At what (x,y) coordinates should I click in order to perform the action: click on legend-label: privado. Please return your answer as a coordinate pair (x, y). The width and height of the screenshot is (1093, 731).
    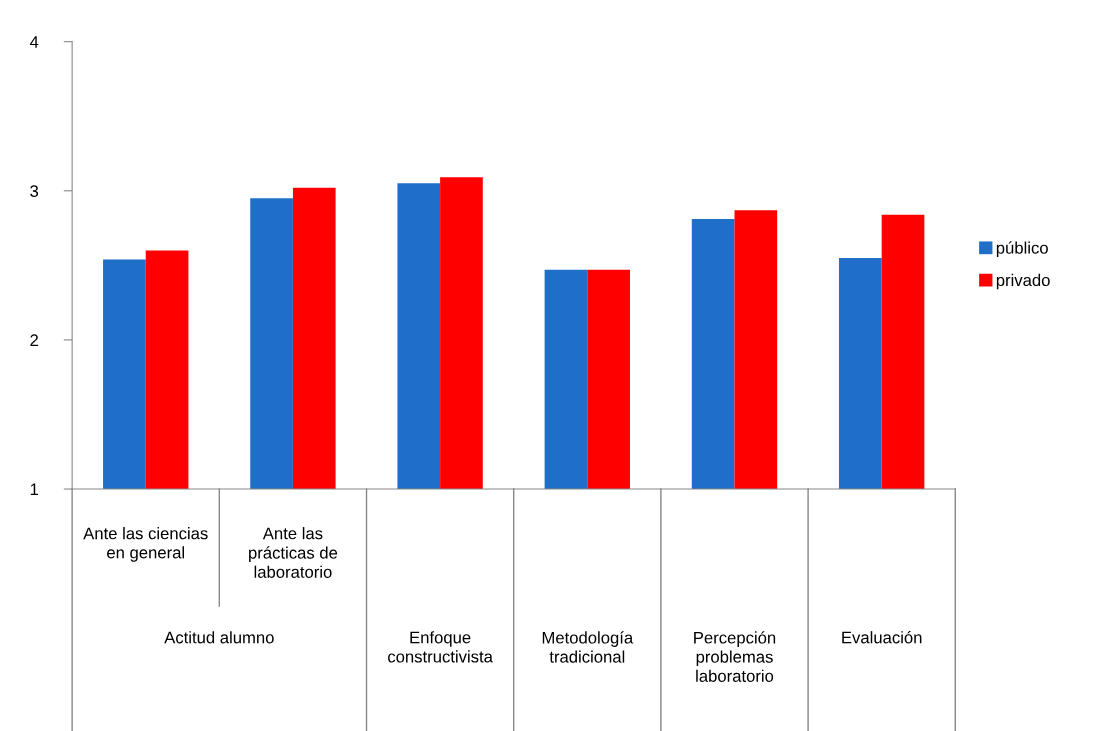
    Looking at the image, I should click on (1023, 281).